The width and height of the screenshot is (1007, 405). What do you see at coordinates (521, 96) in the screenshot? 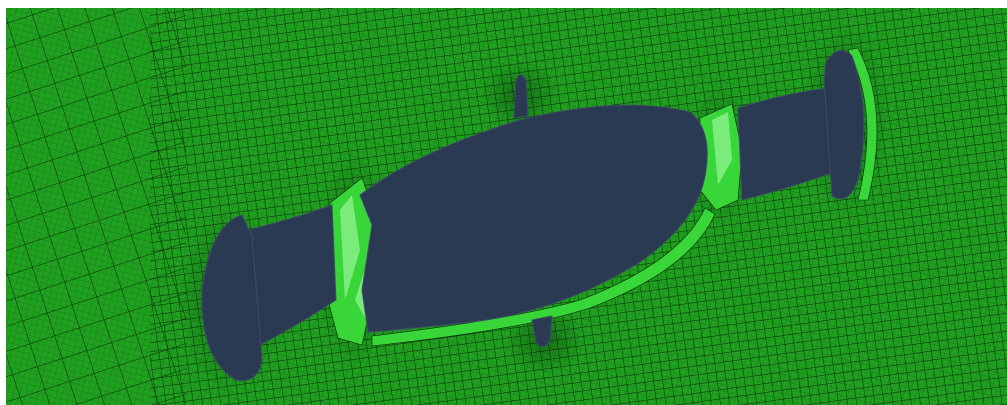
I see `top-fin-cutout` at bounding box center [521, 96].